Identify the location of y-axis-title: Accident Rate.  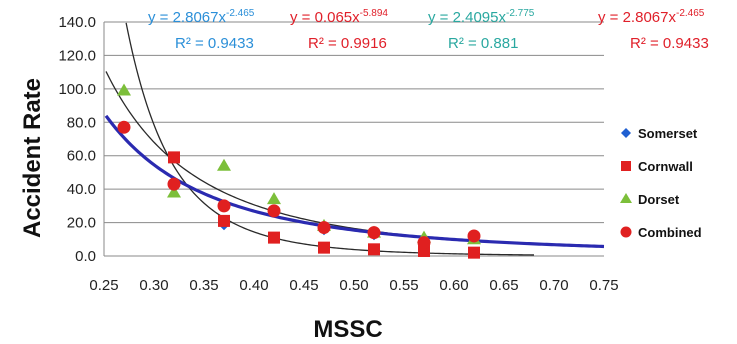
(32, 158).